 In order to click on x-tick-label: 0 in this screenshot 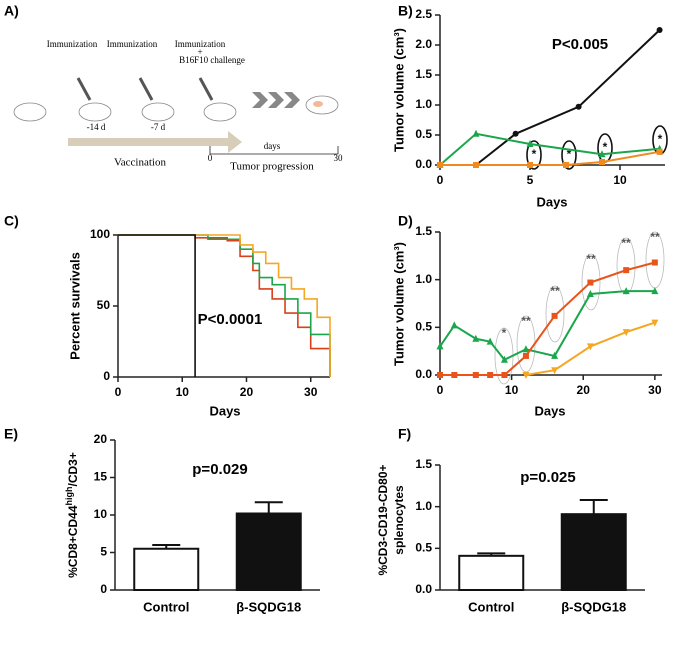, I will do `click(440, 390)`.